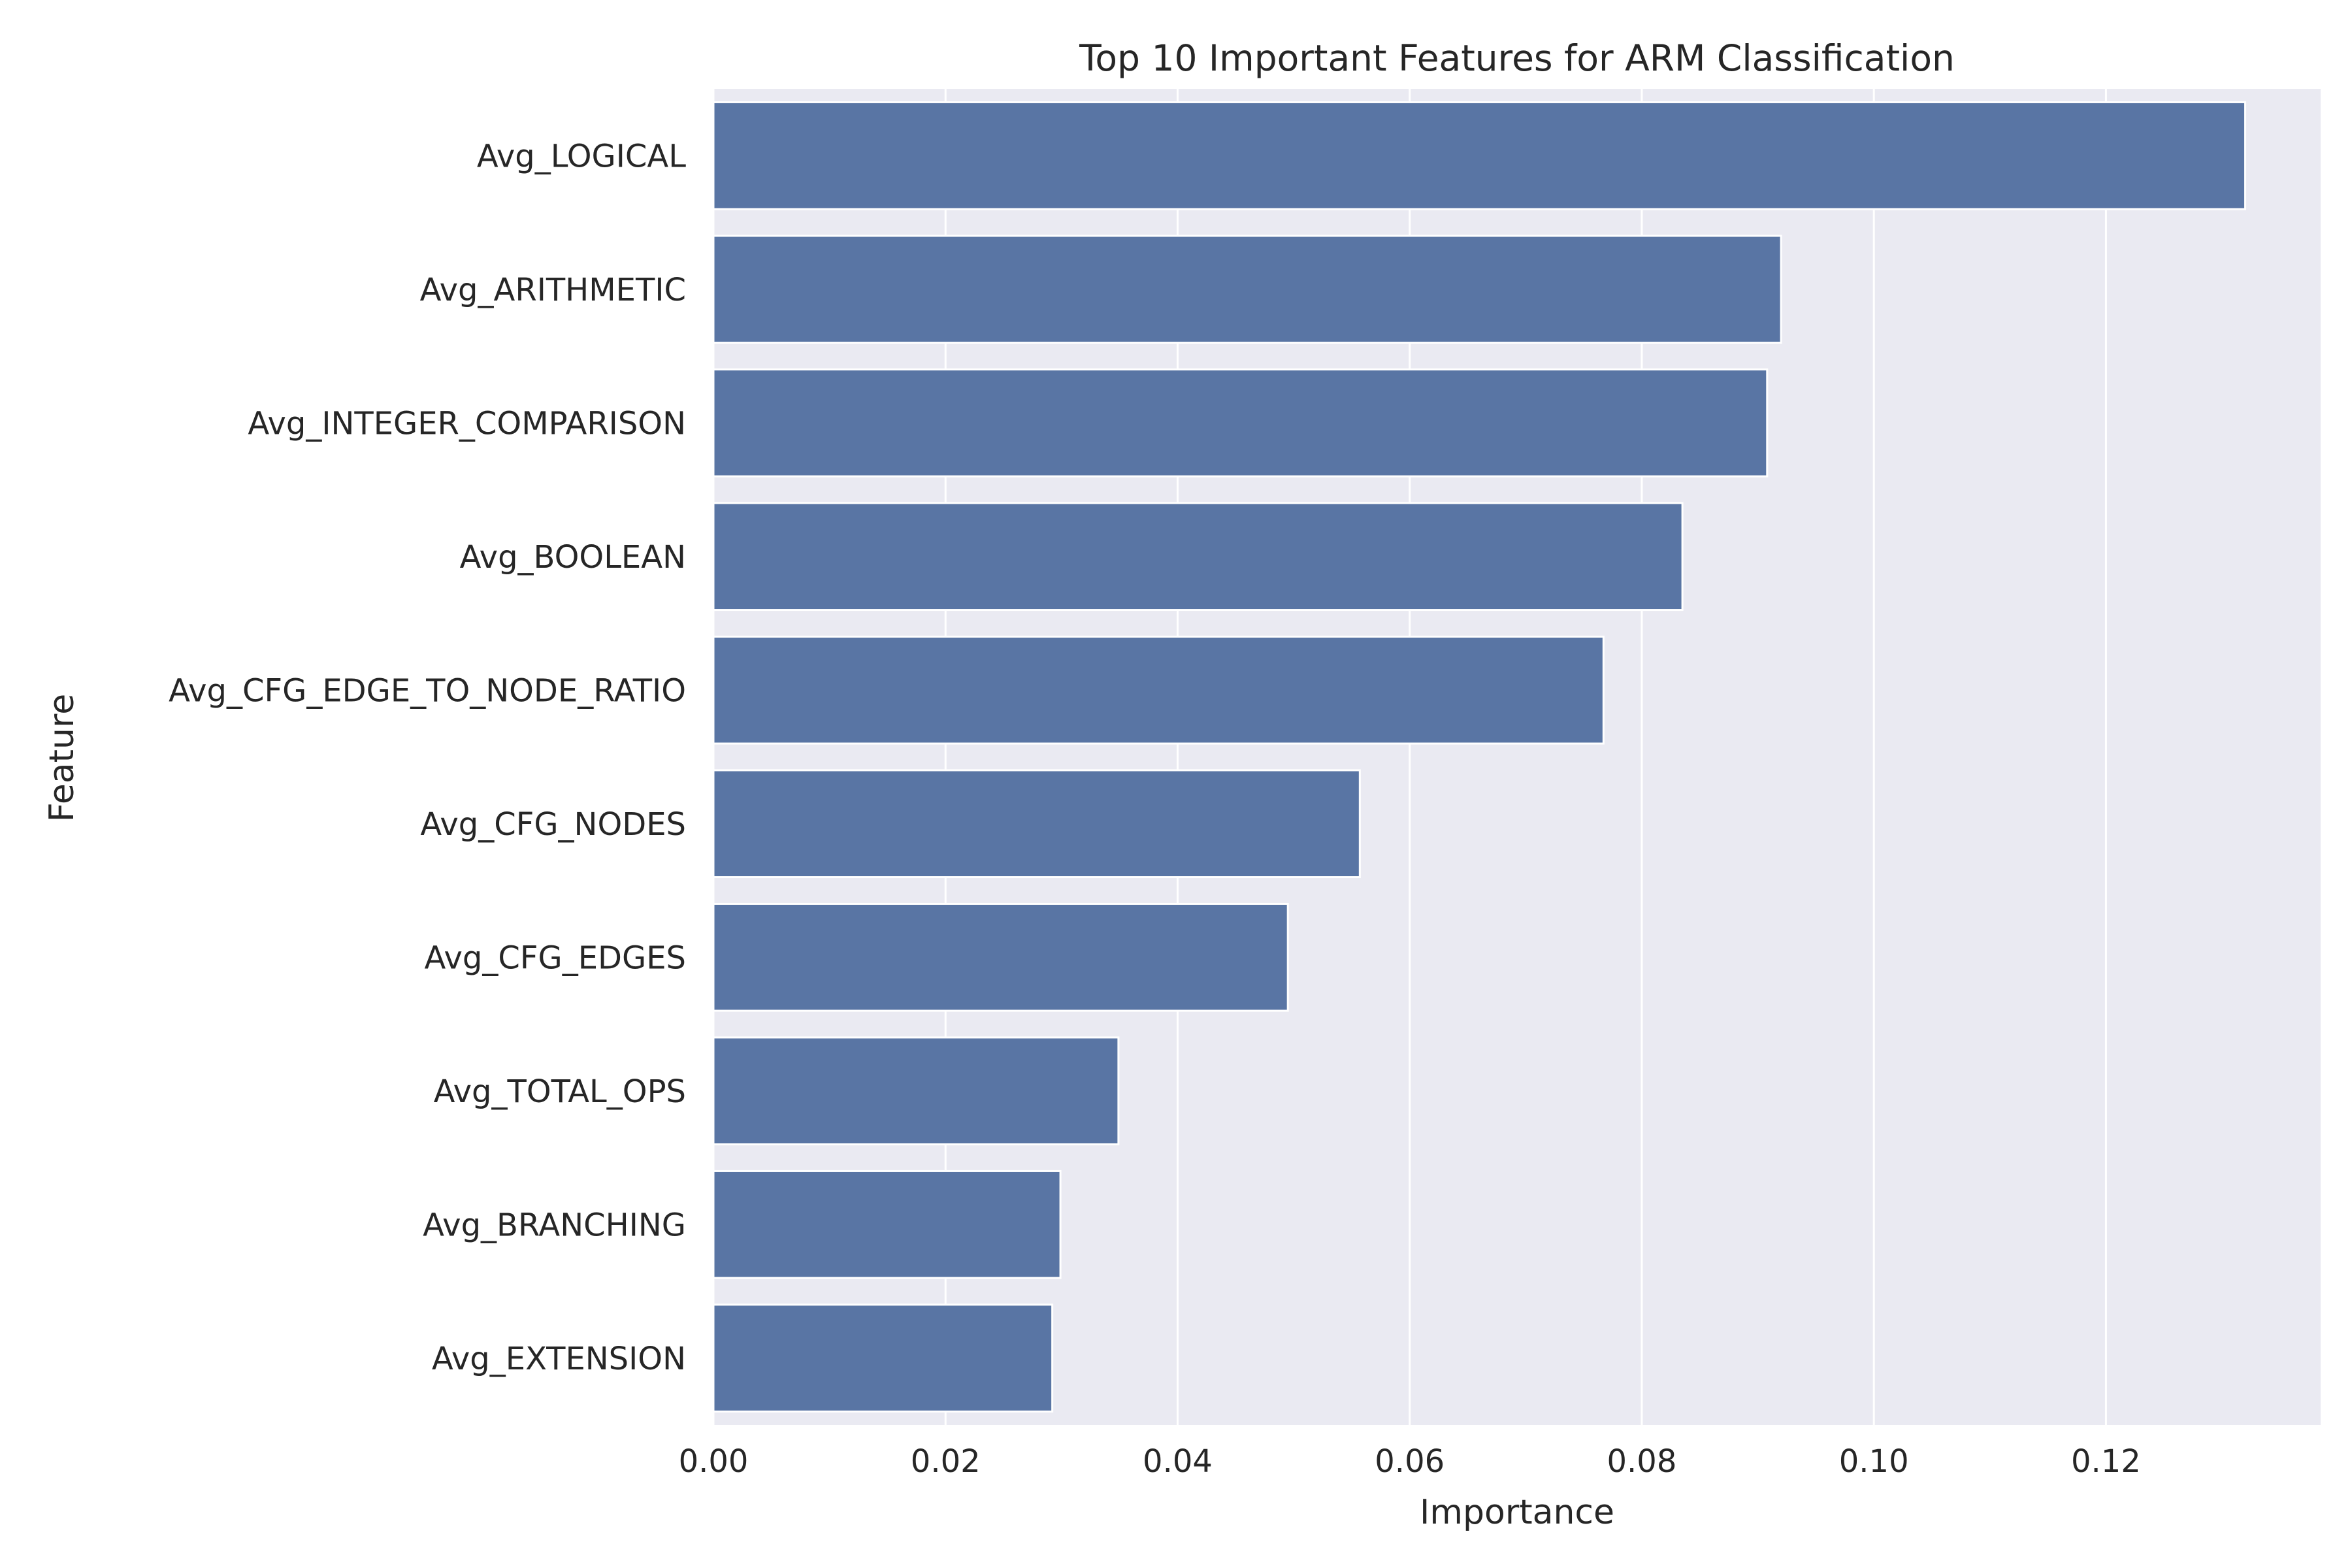 The width and height of the screenshot is (2352, 1568). Describe the element at coordinates (1178, 1461) in the screenshot. I see `x-tick-label: 0.04` at that location.